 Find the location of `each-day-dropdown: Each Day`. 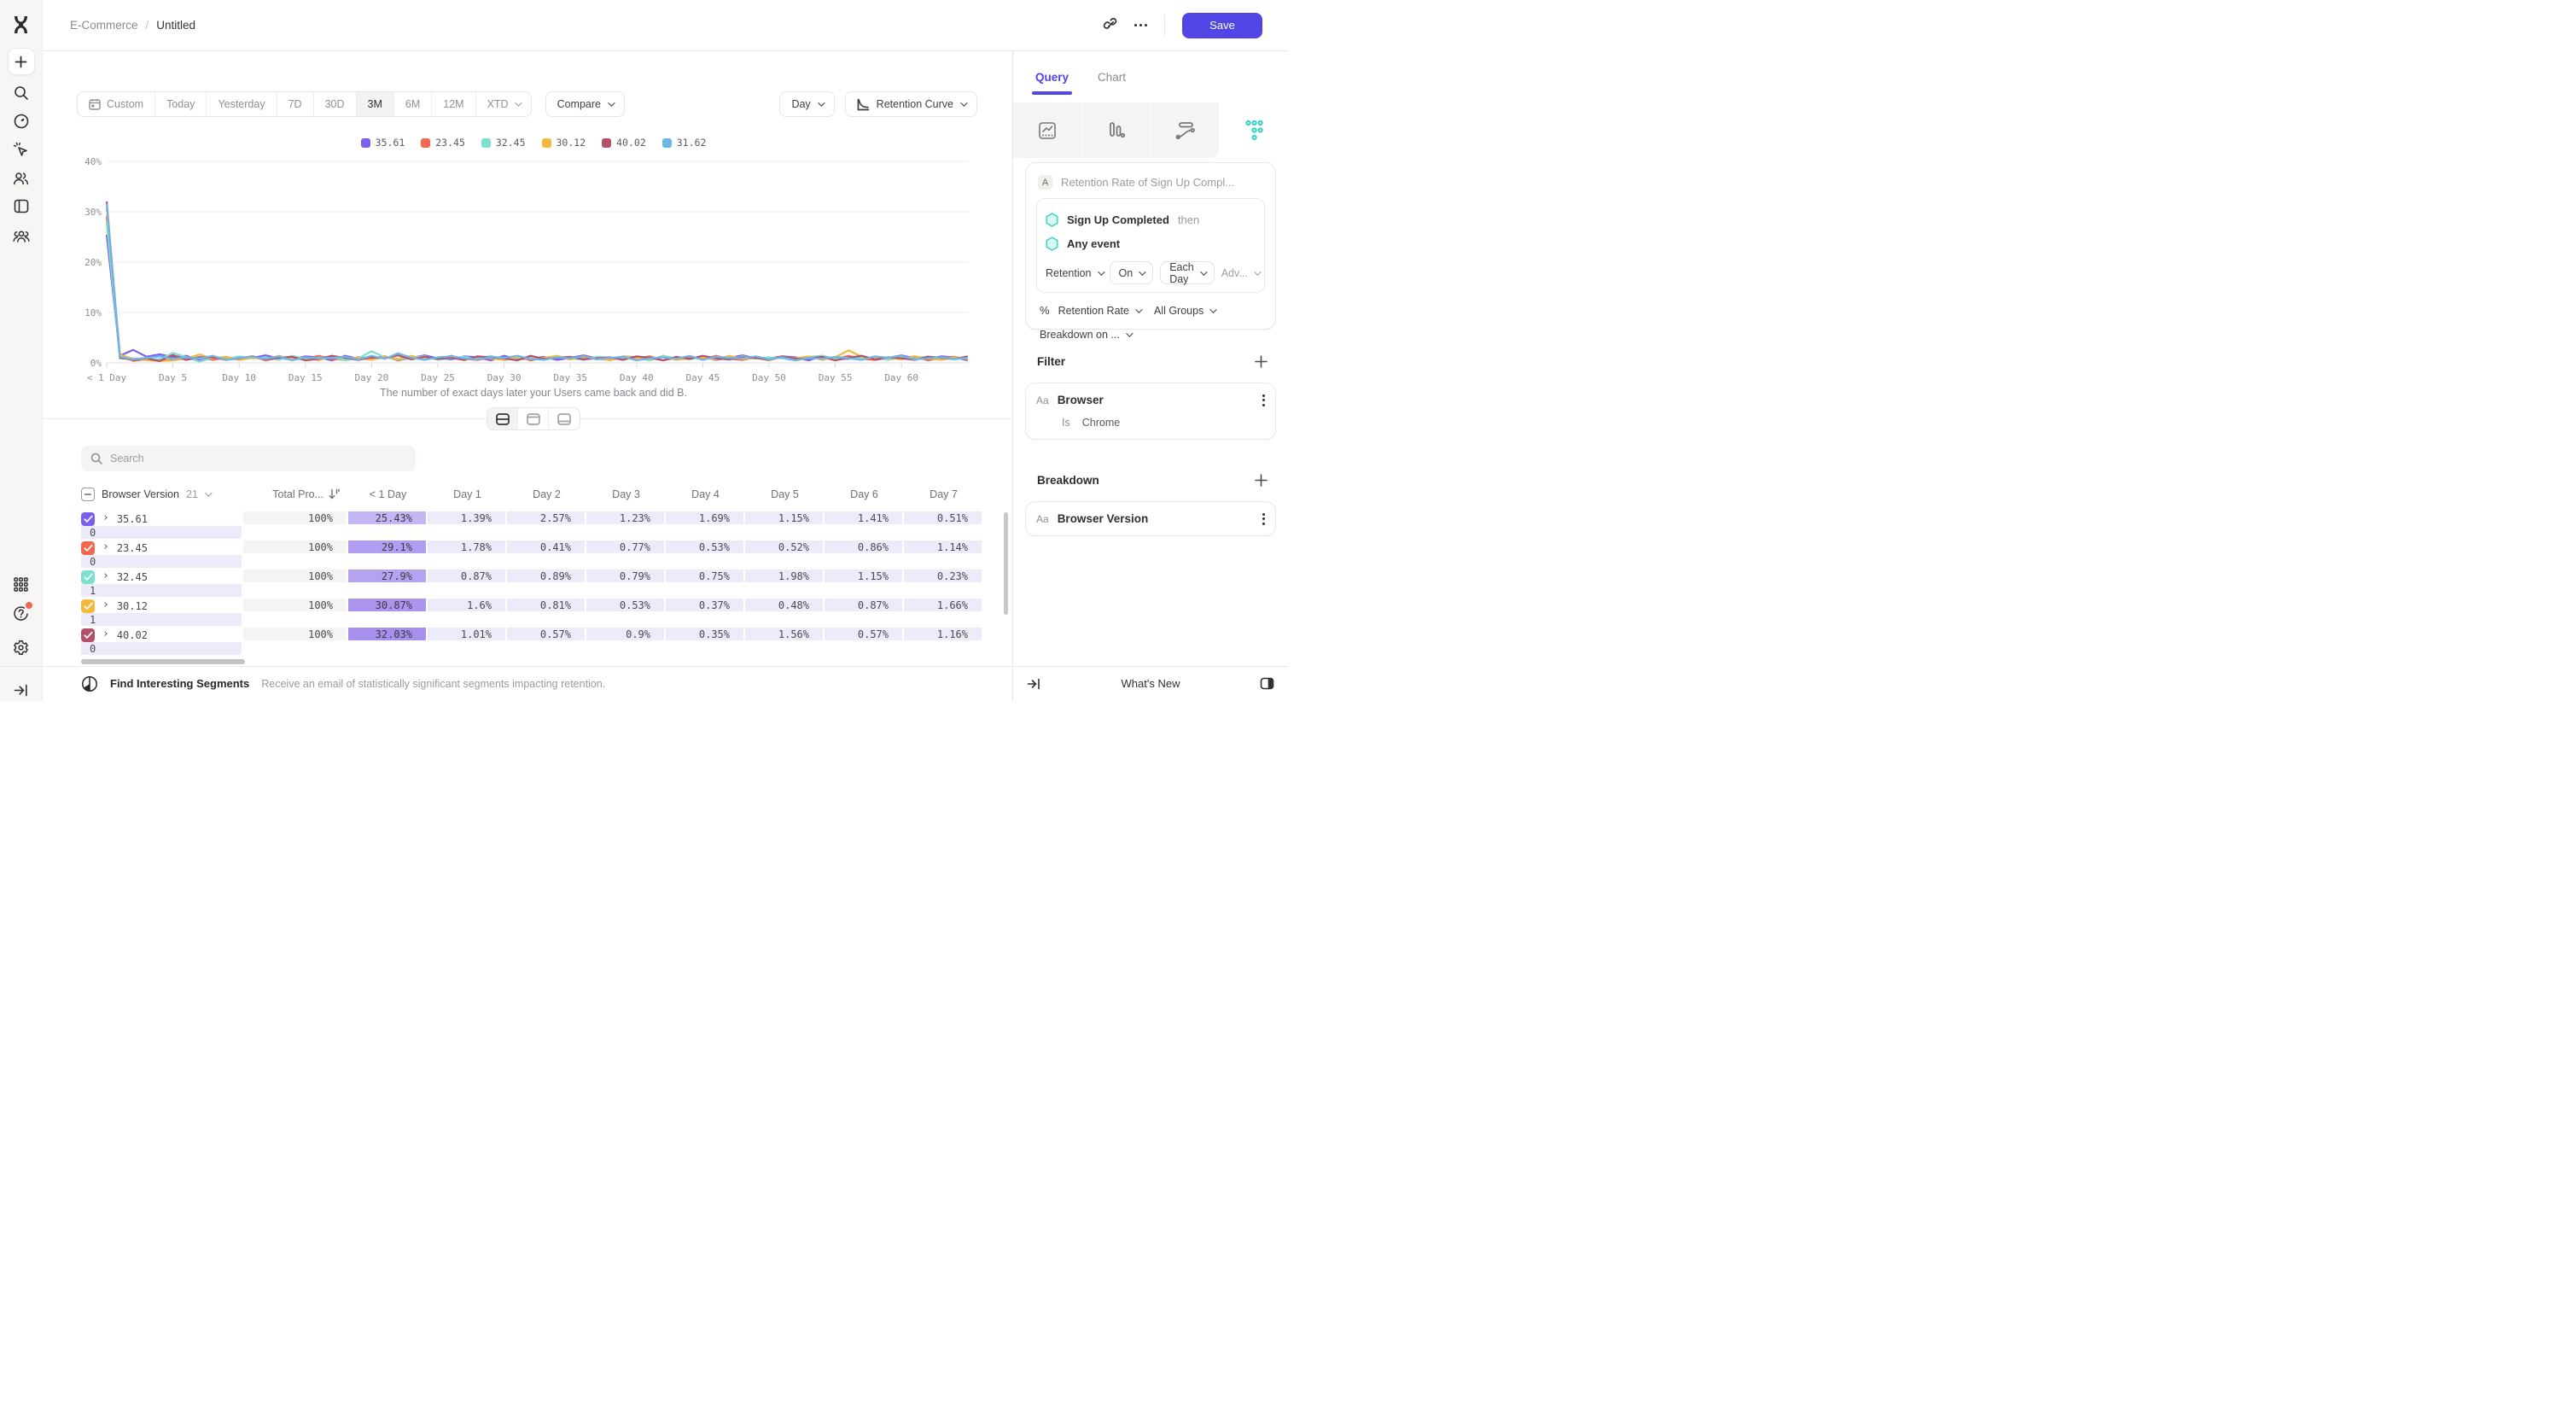

each-day-dropdown: Each Day is located at coordinates (1187, 273).